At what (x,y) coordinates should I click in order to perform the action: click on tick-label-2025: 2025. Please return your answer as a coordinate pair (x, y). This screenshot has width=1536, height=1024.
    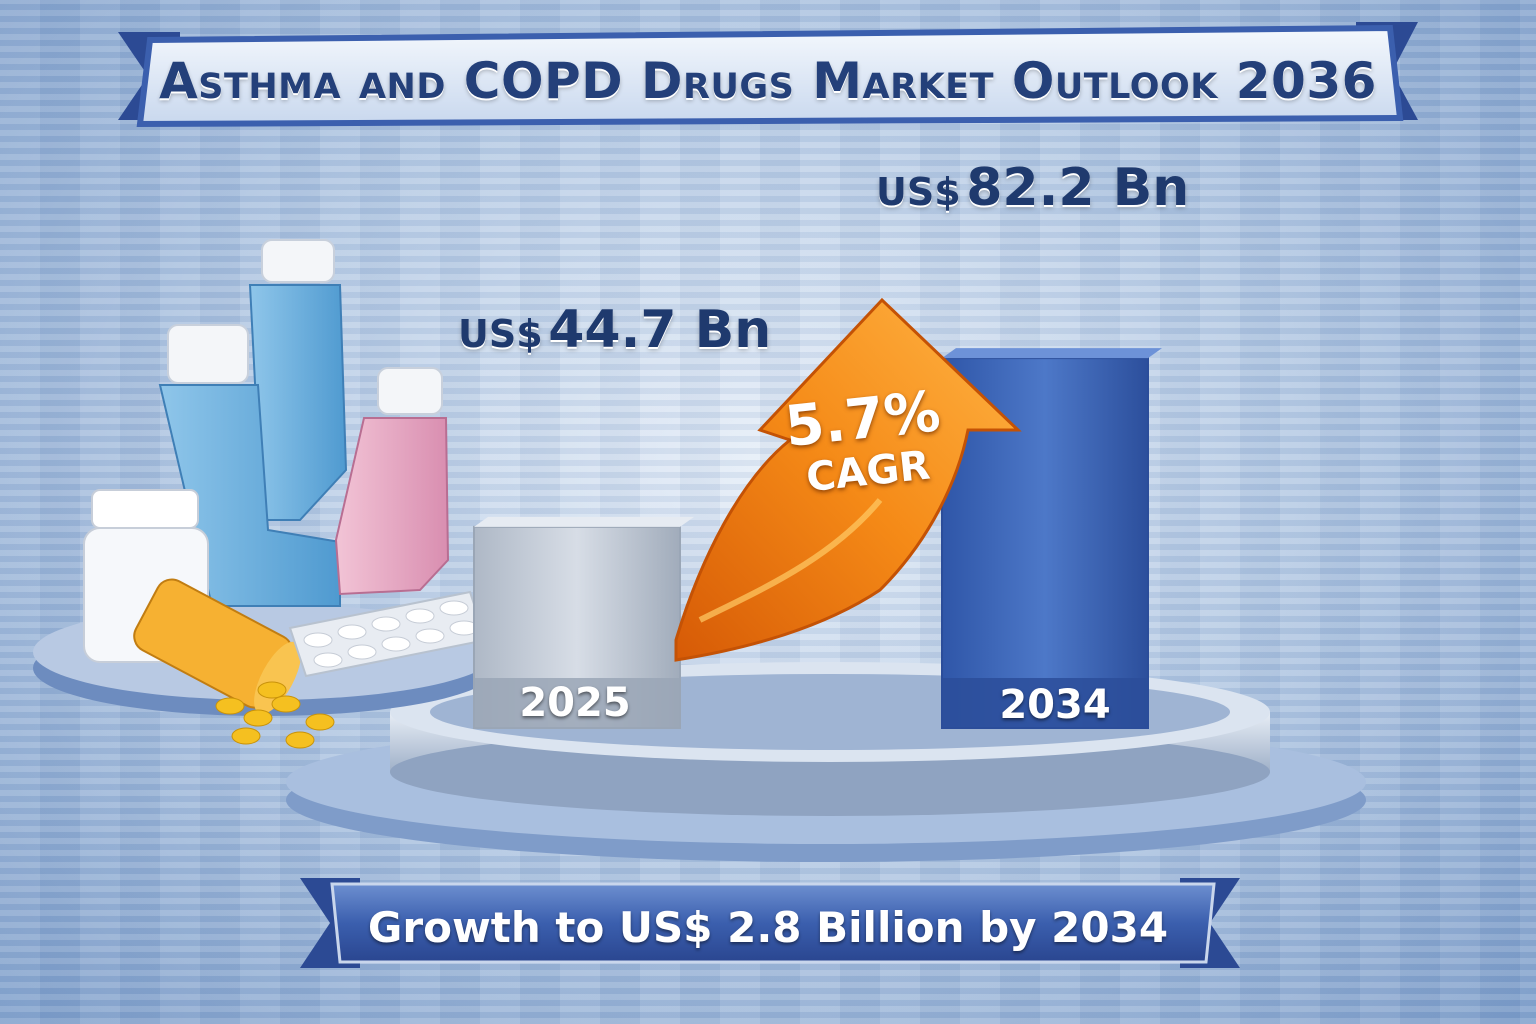
    Looking at the image, I should click on (575, 703).